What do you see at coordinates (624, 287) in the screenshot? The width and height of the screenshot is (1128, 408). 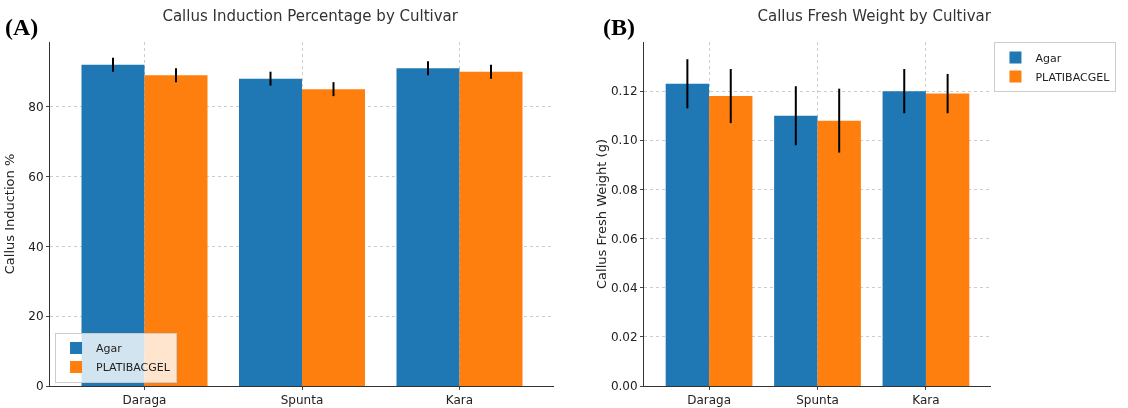 I see `y-tick-label: 0.04` at bounding box center [624, 287].